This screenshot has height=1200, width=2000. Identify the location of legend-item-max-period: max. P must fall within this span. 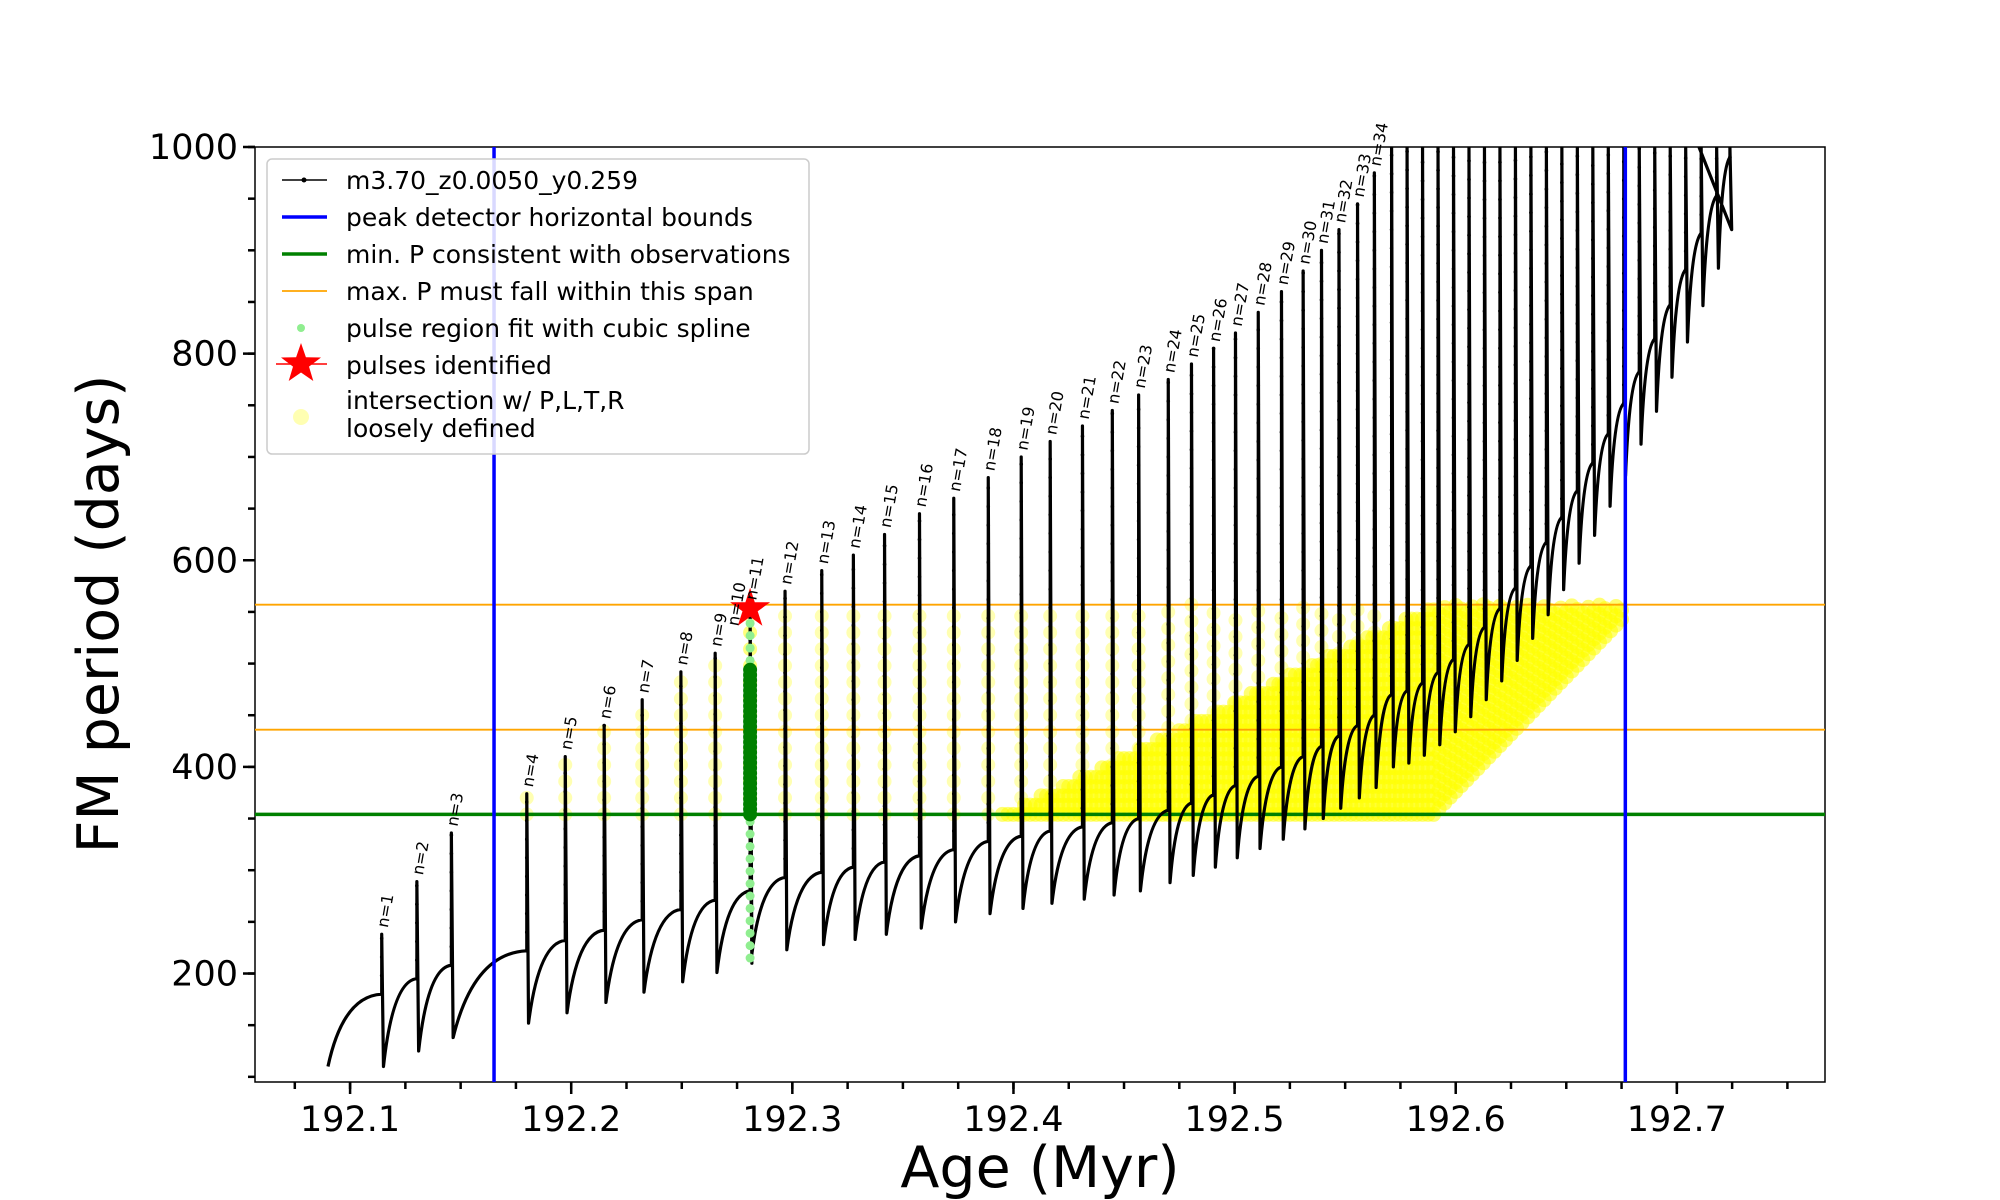
(518, 291).